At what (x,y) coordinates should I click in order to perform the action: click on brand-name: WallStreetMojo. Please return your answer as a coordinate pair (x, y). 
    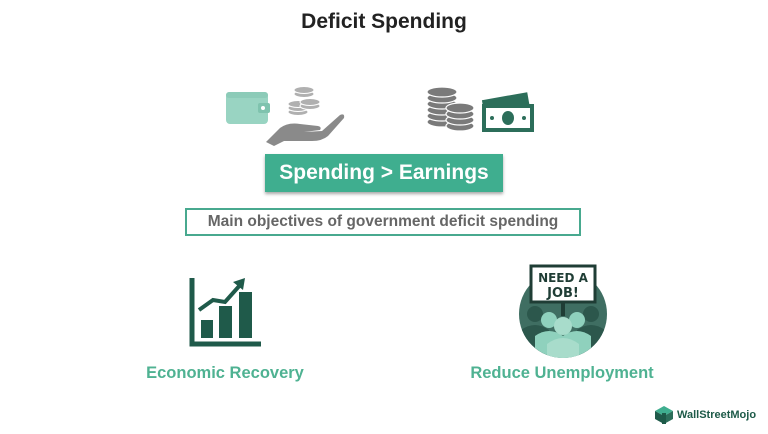
    Looking at the image, I should click on (717, 415).